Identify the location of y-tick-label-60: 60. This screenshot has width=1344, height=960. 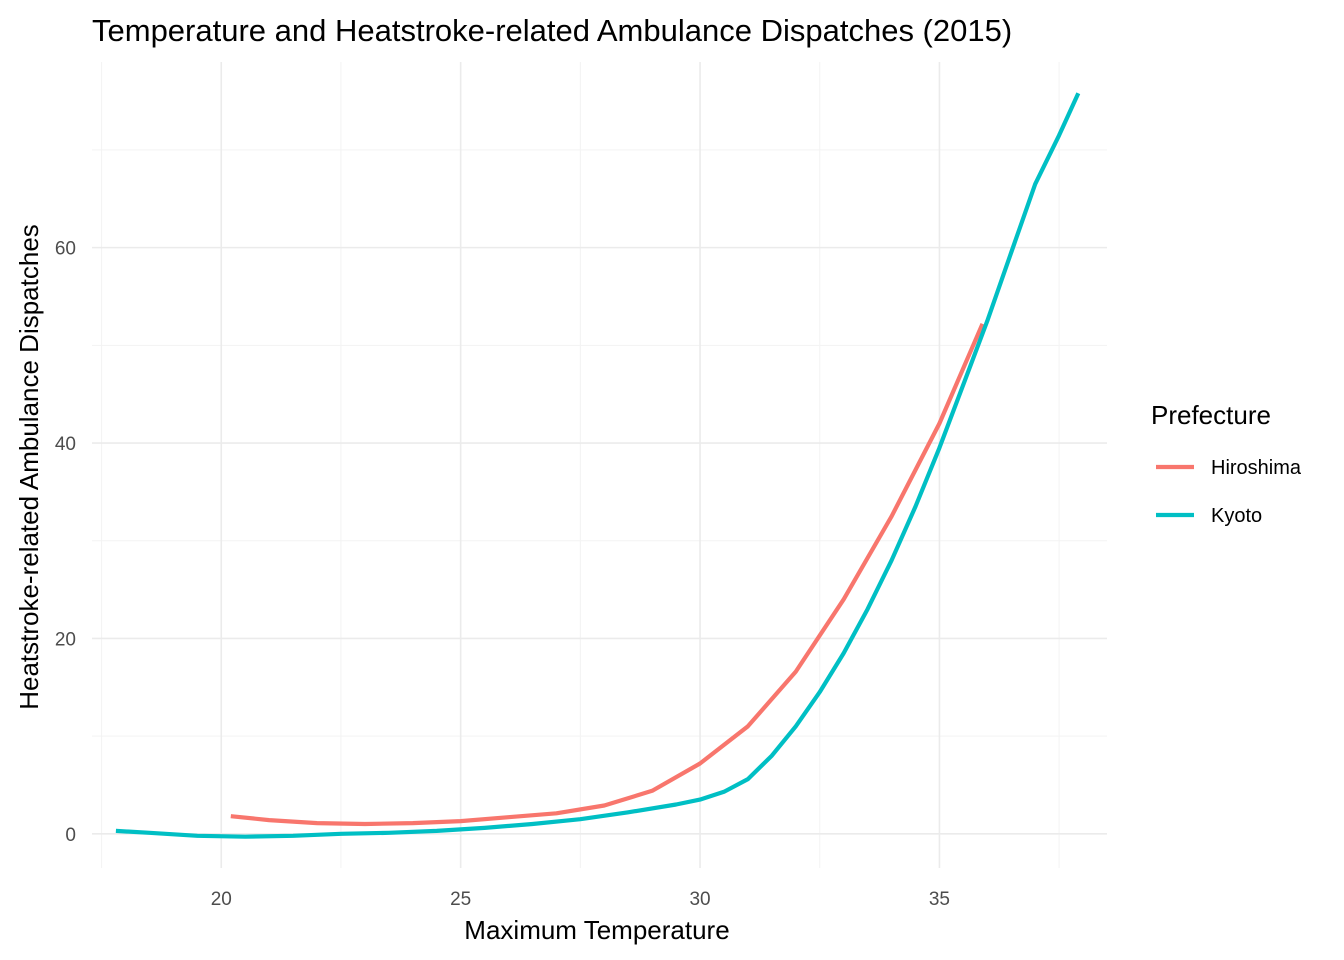
(65, 249).